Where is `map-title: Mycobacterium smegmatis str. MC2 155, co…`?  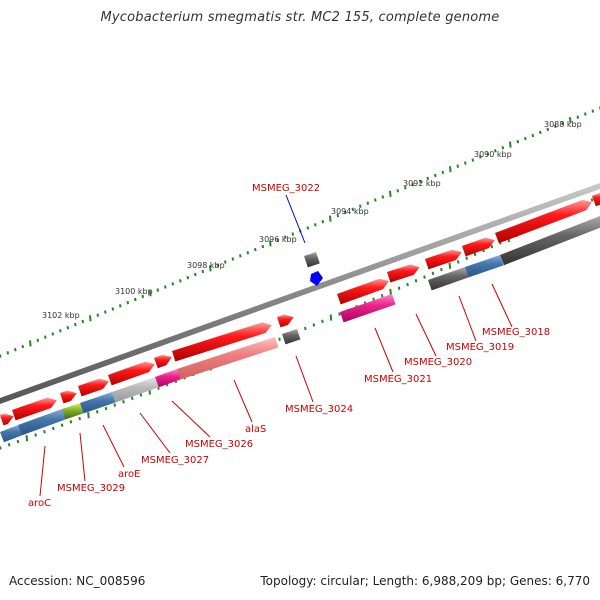
map-title: Mycobacterium smegmatis str. MC2 155, co… is located at coordinates (300, 17).